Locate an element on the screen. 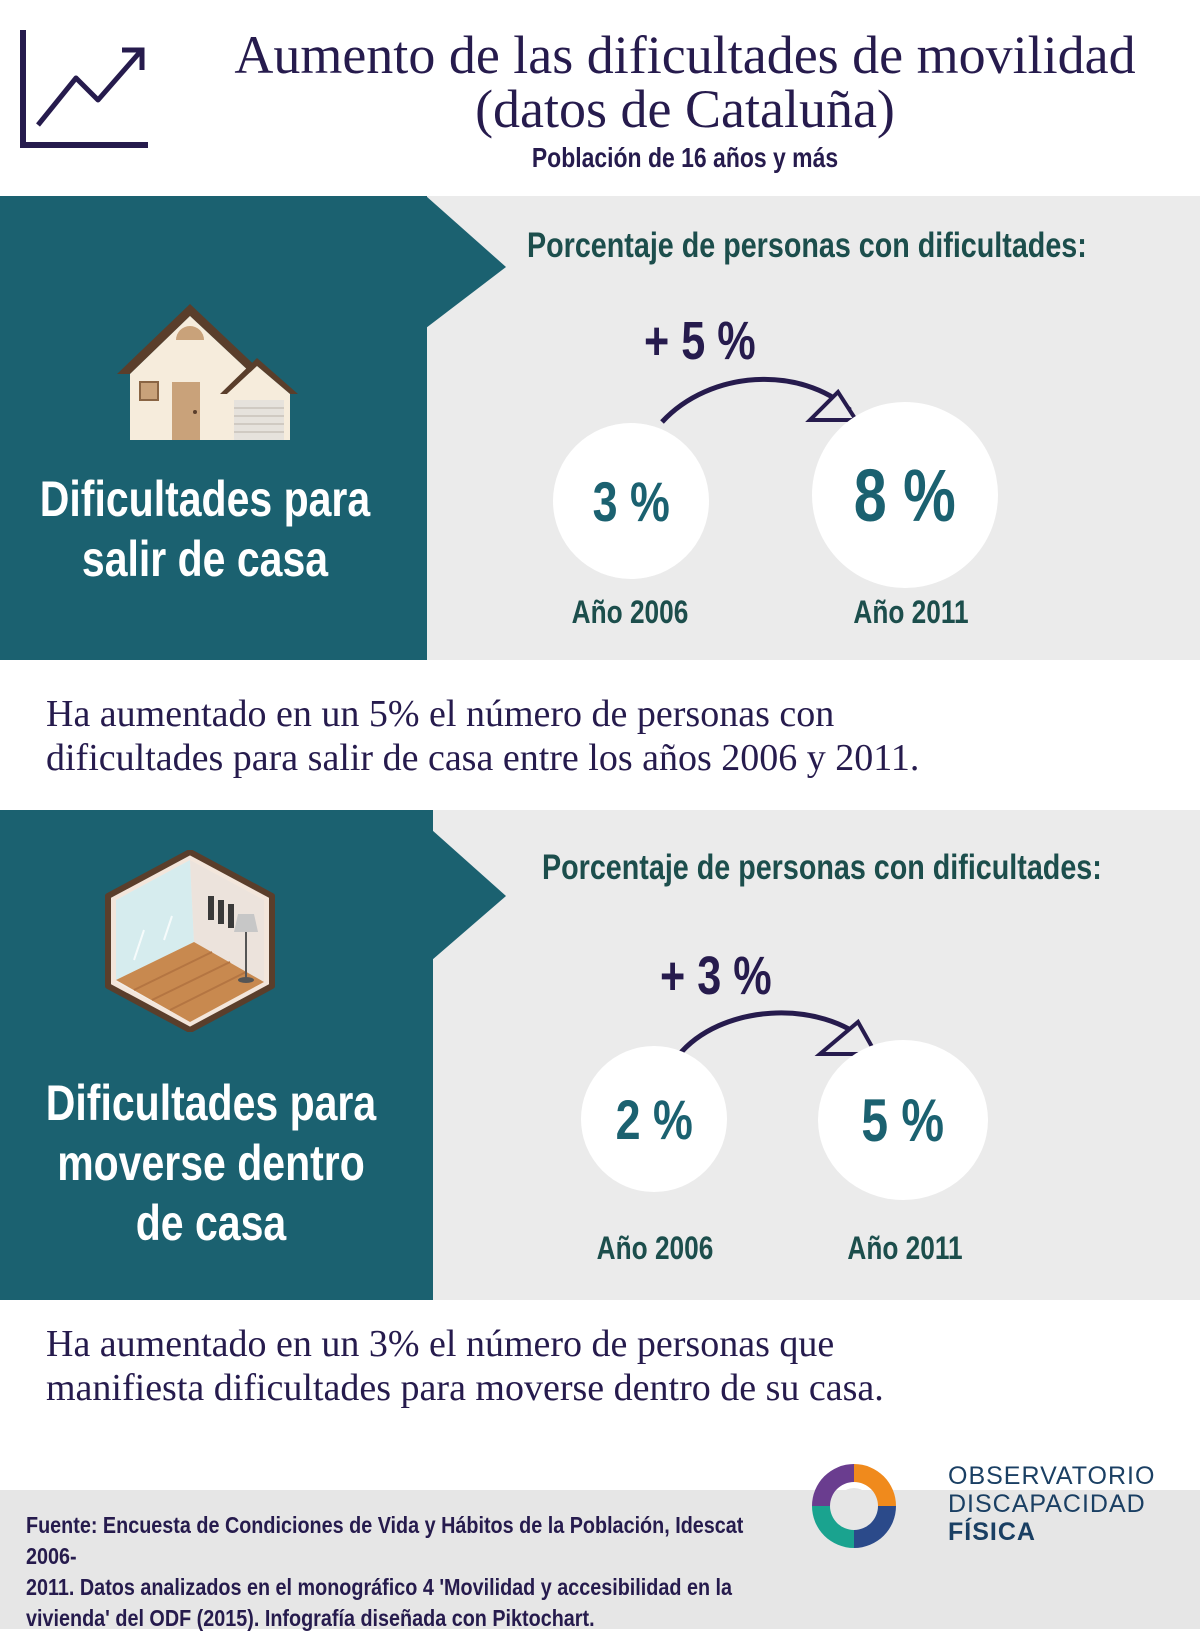  section1-year-2006: Año 2006 is located at coordinates (630, 612).